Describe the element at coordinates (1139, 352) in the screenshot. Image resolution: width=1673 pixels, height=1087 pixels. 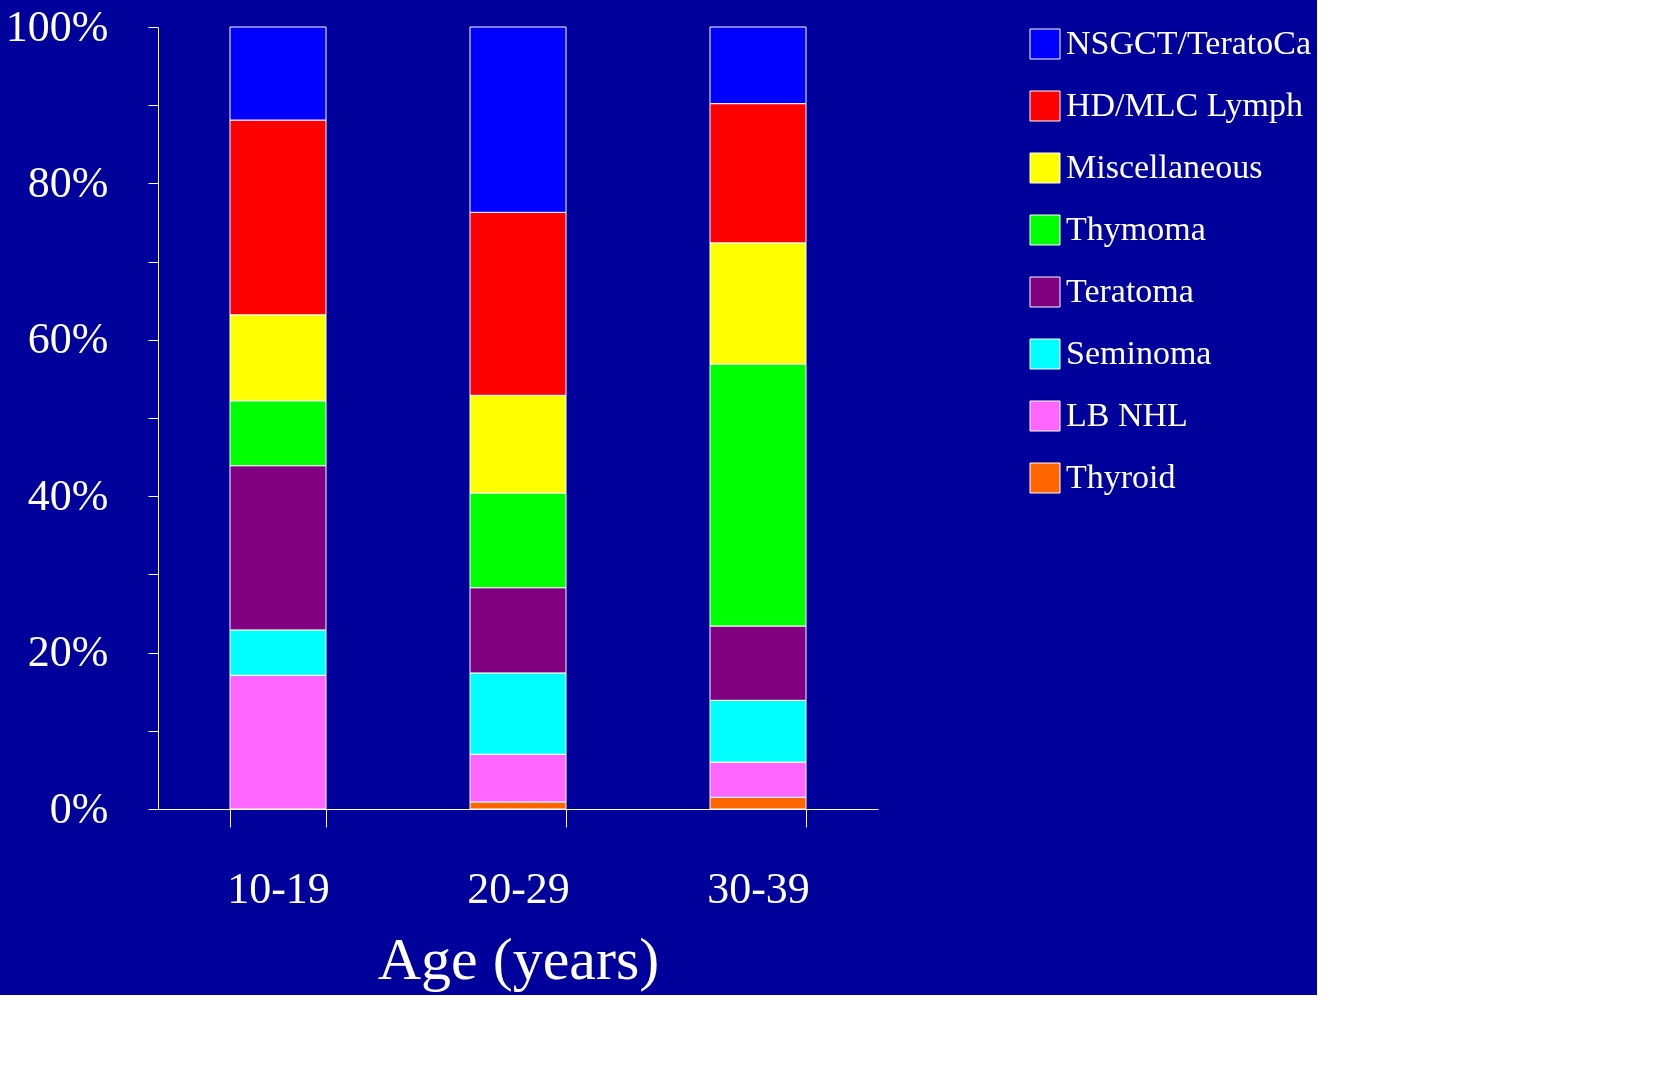
I see `legend-label: Seminoma` at that location.